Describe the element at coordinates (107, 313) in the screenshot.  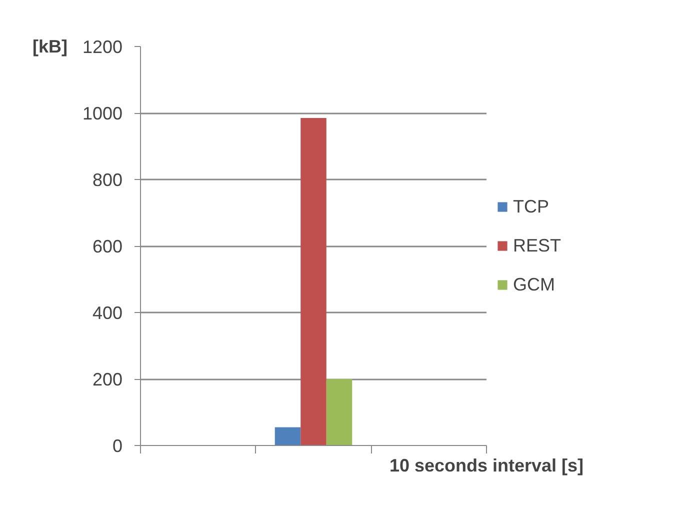
I see `y-tick-label: 400` at that location.